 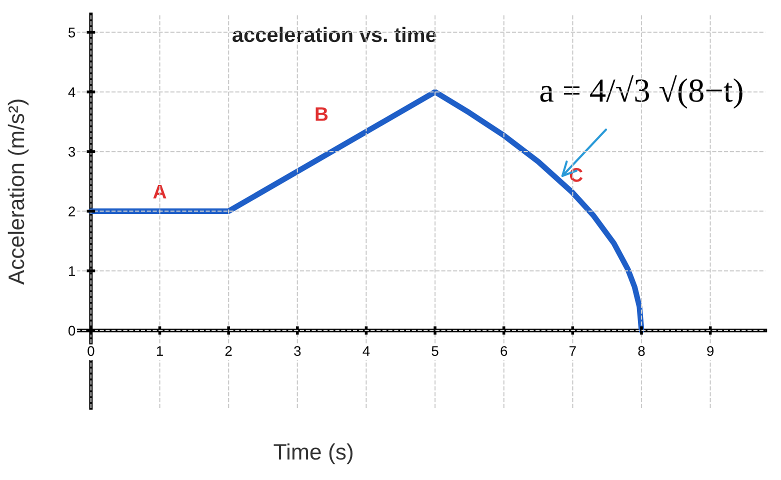 What do you see at coordinates (72, 92) in the screenshot?
I see `y-tick-label: 4` at bounding box center [72, 92].